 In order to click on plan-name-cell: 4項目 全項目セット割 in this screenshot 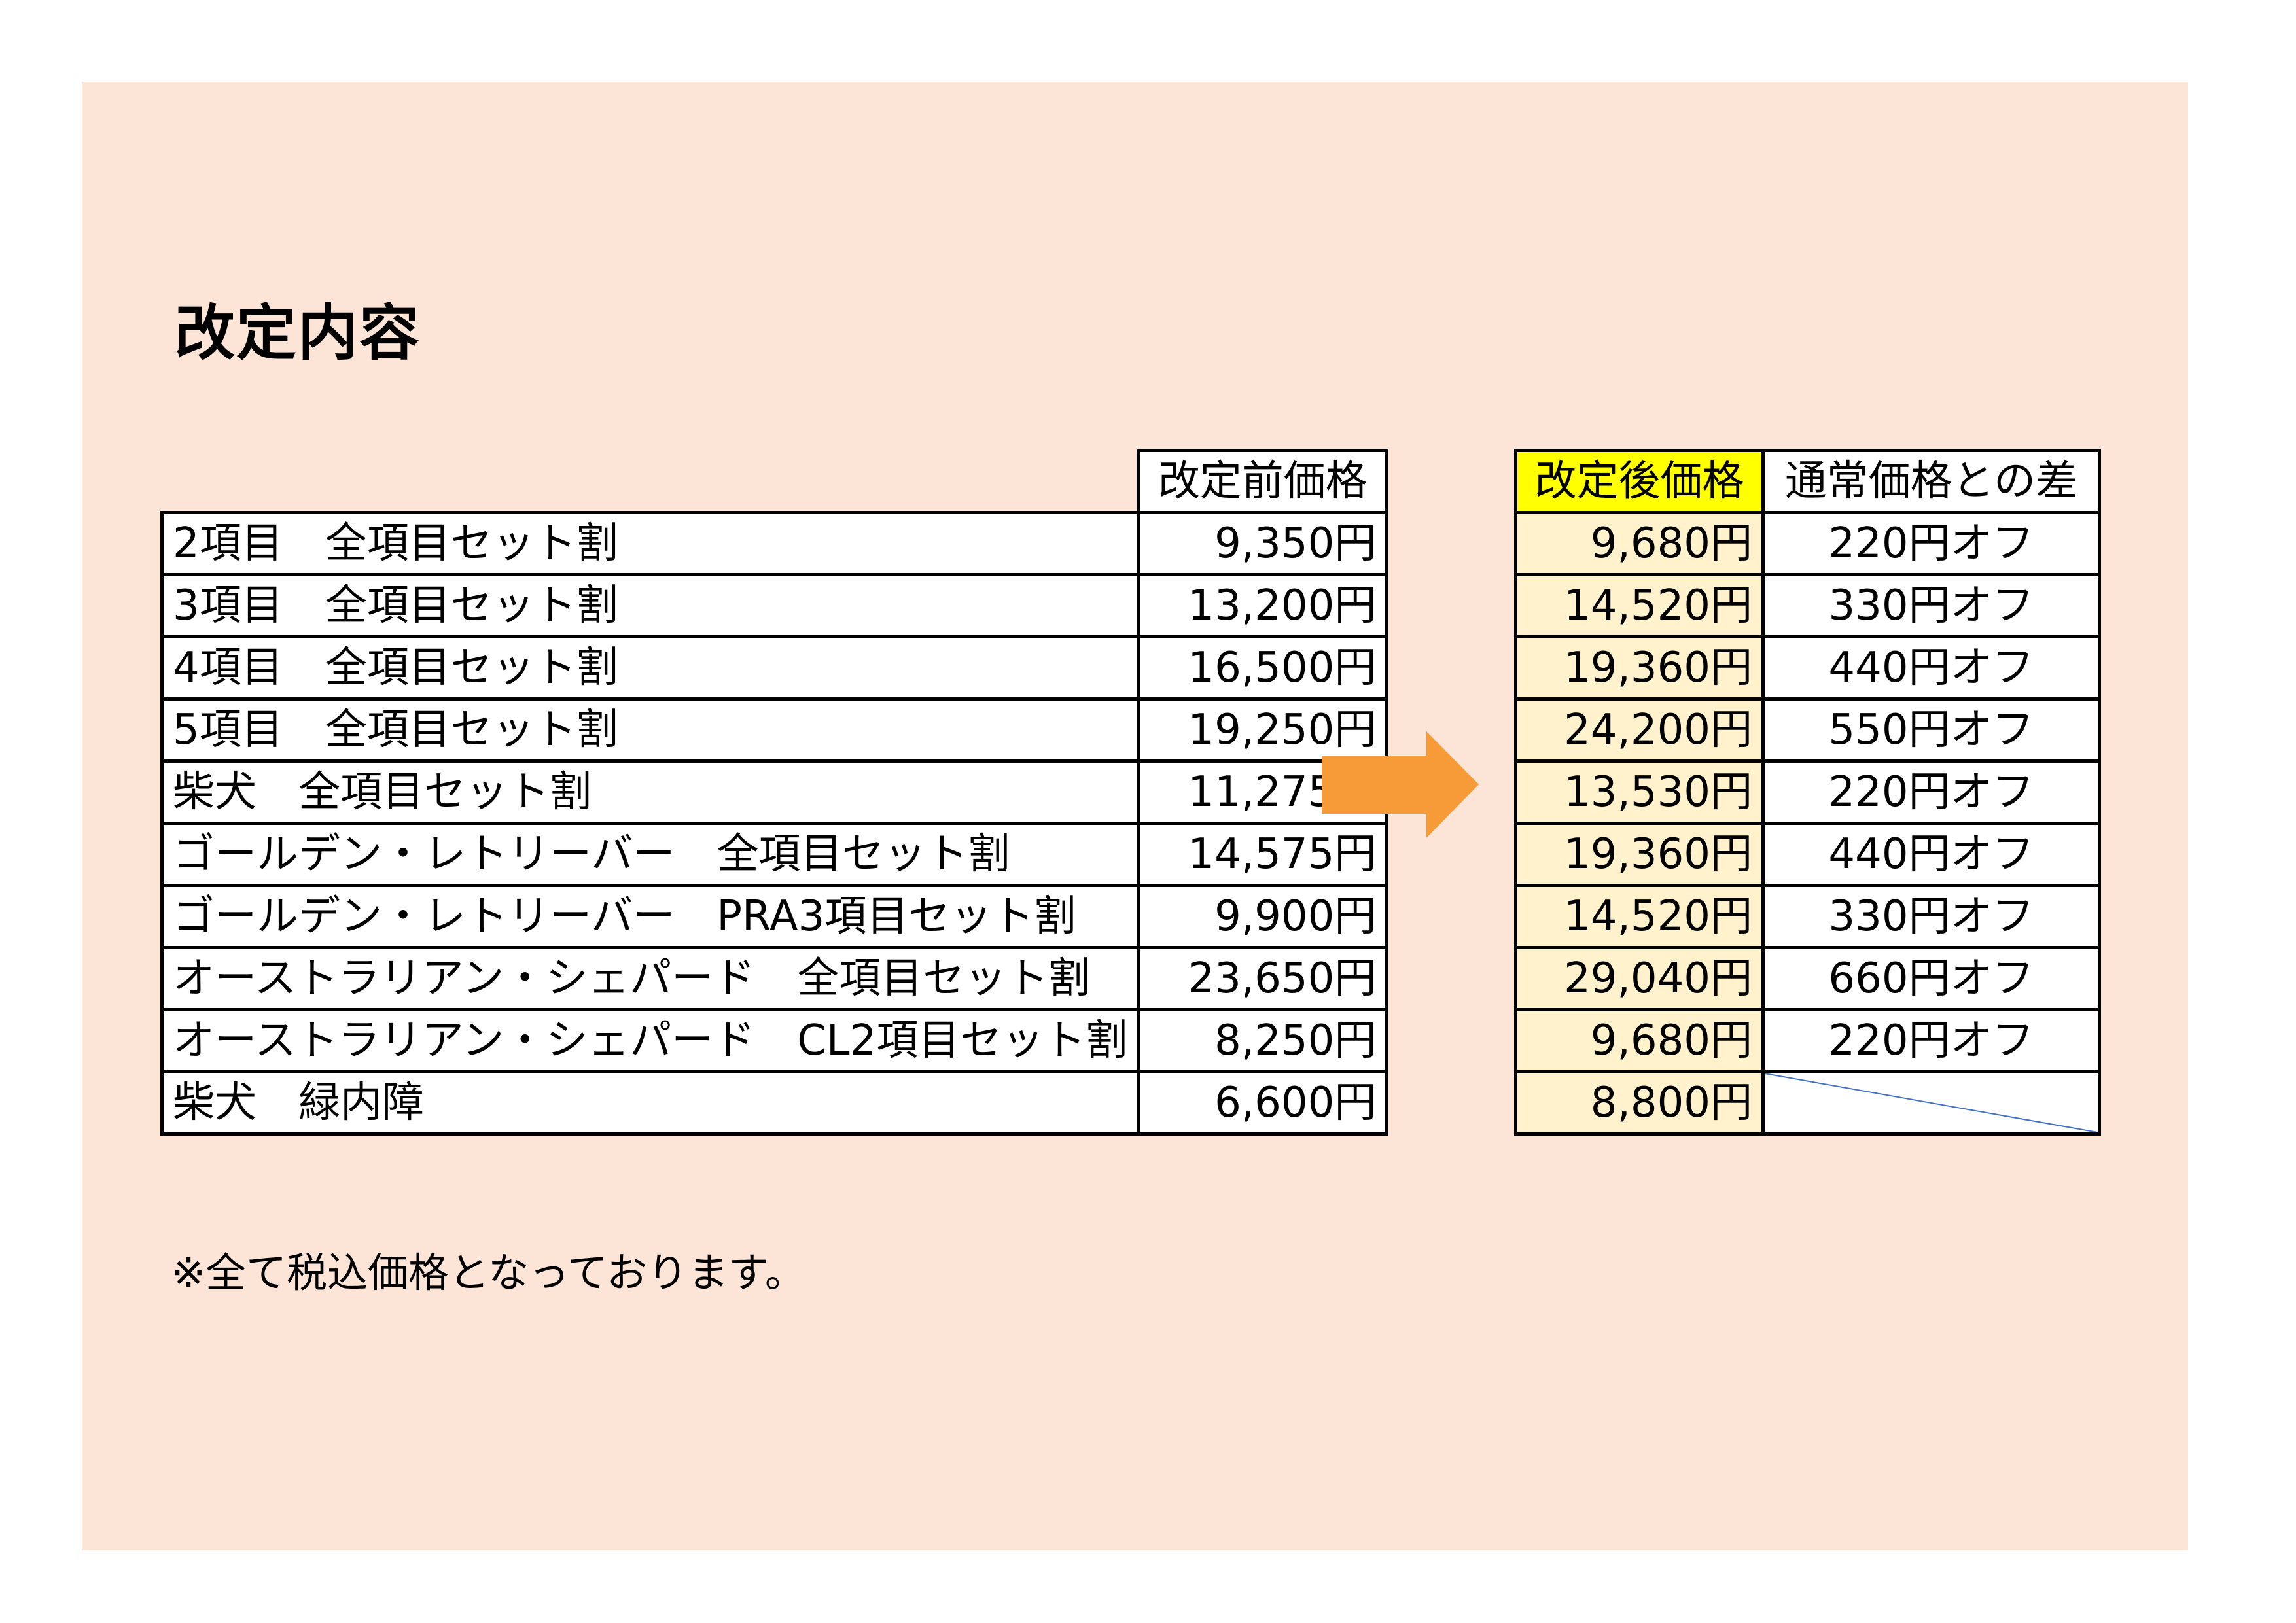, I will do `click(650, 668)`.